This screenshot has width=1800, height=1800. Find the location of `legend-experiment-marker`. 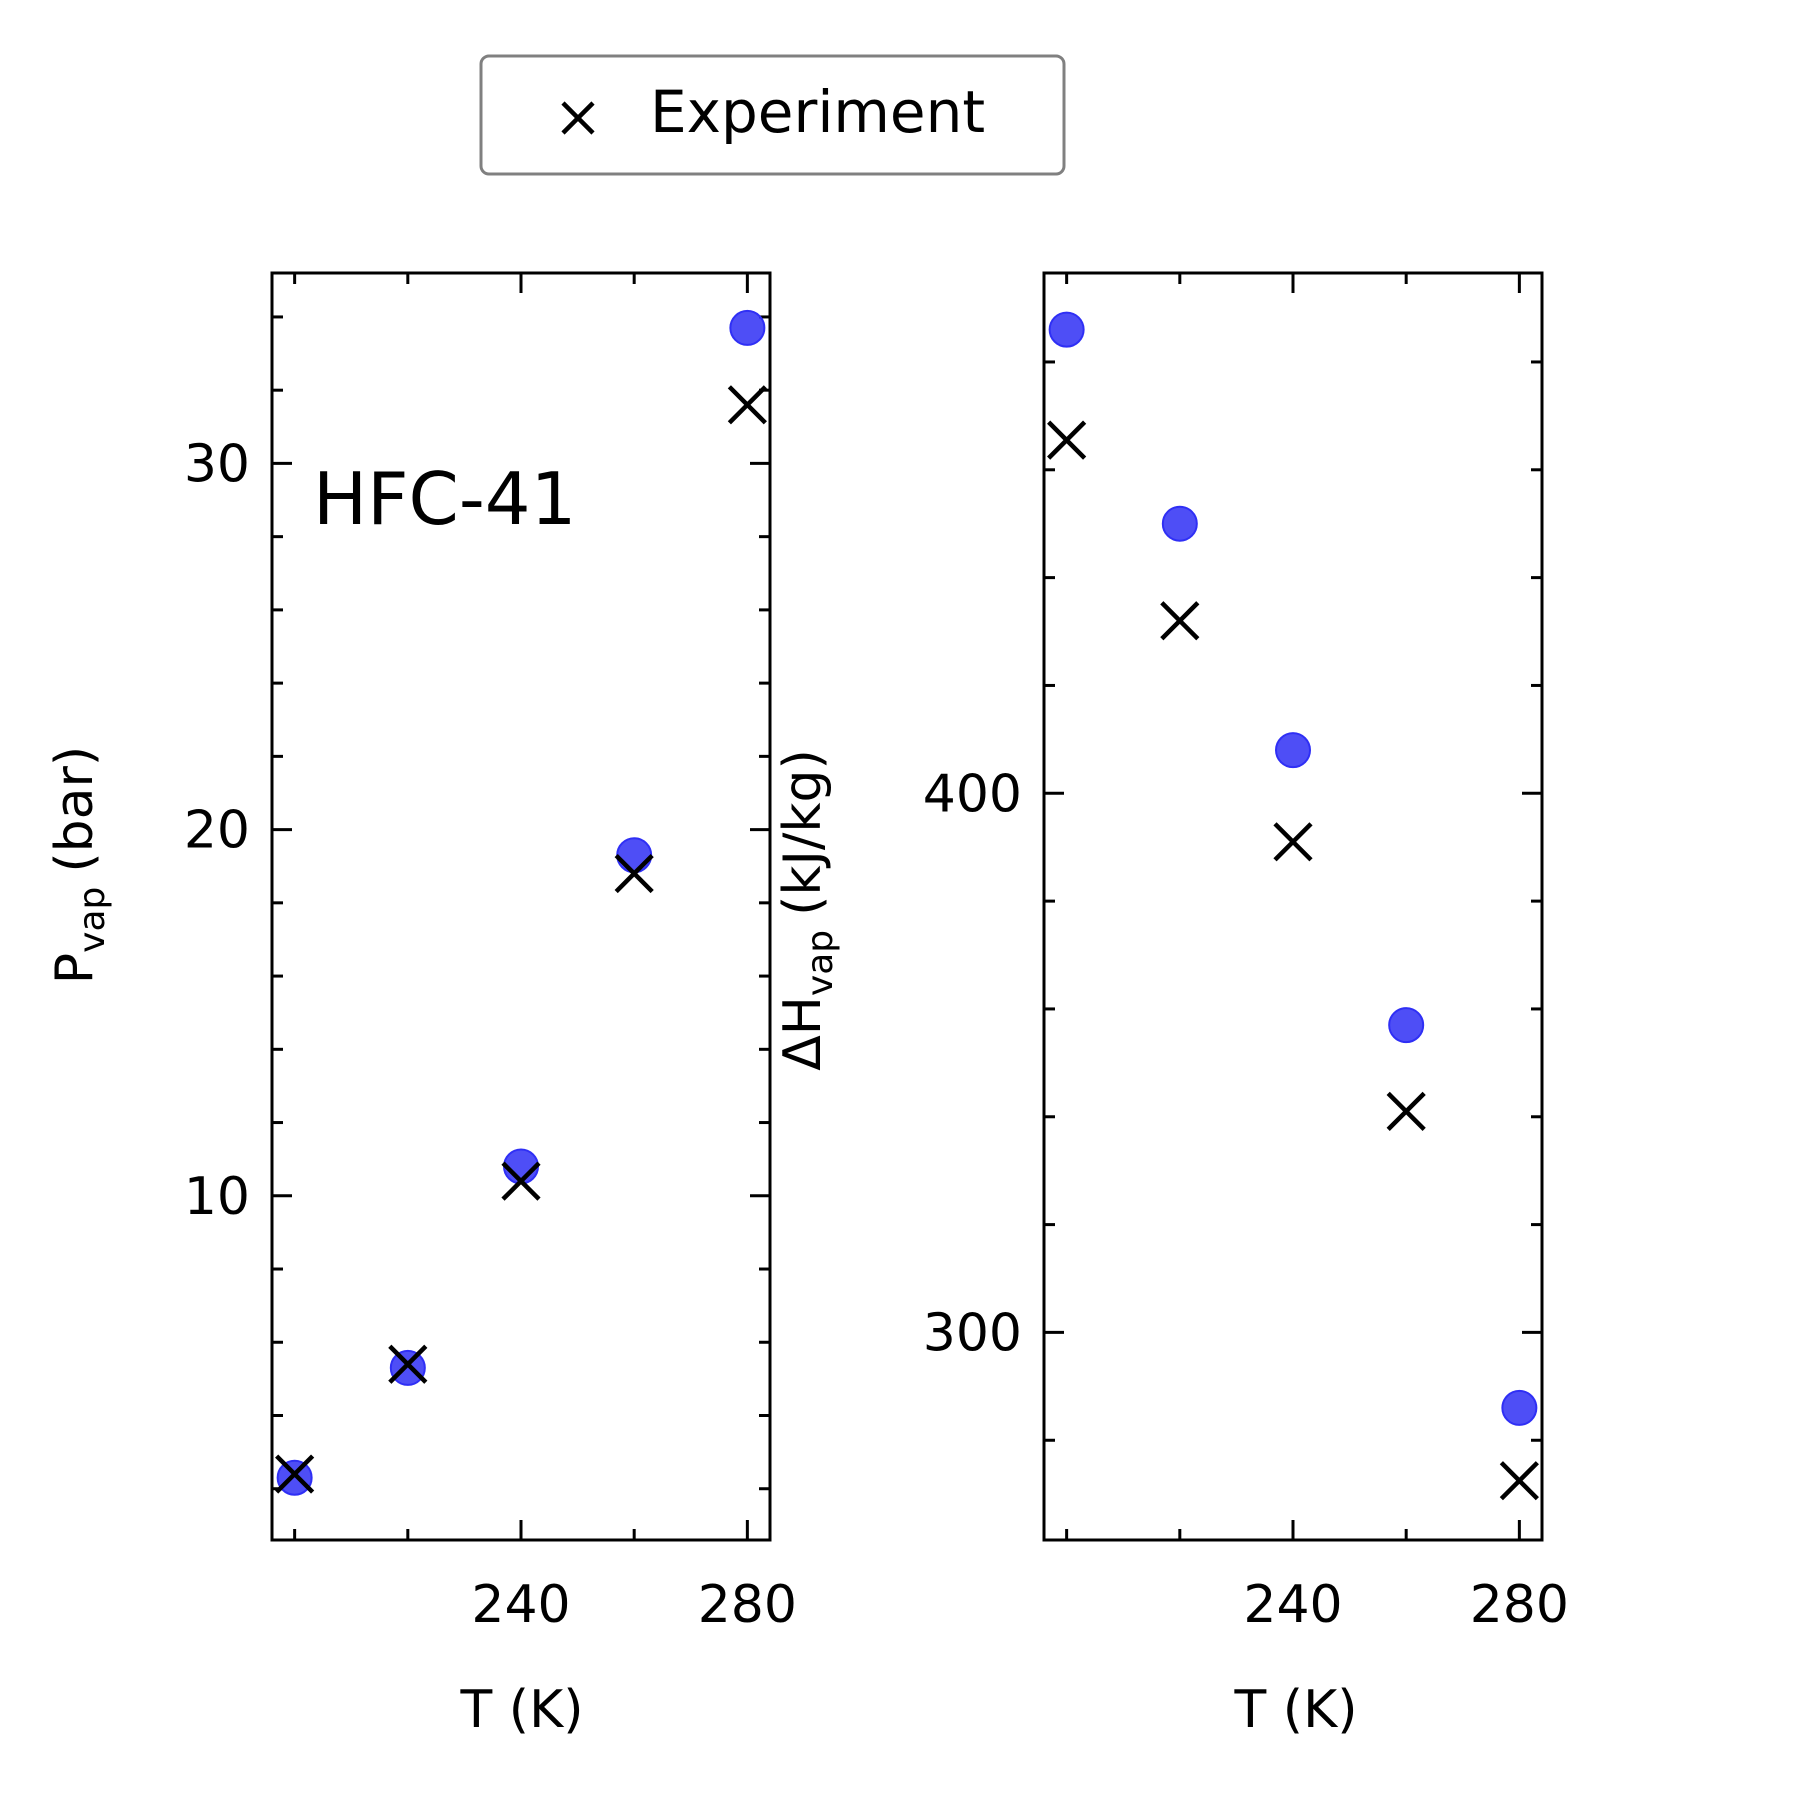

legend-experiment-marker is located at coordinates (578, 118).